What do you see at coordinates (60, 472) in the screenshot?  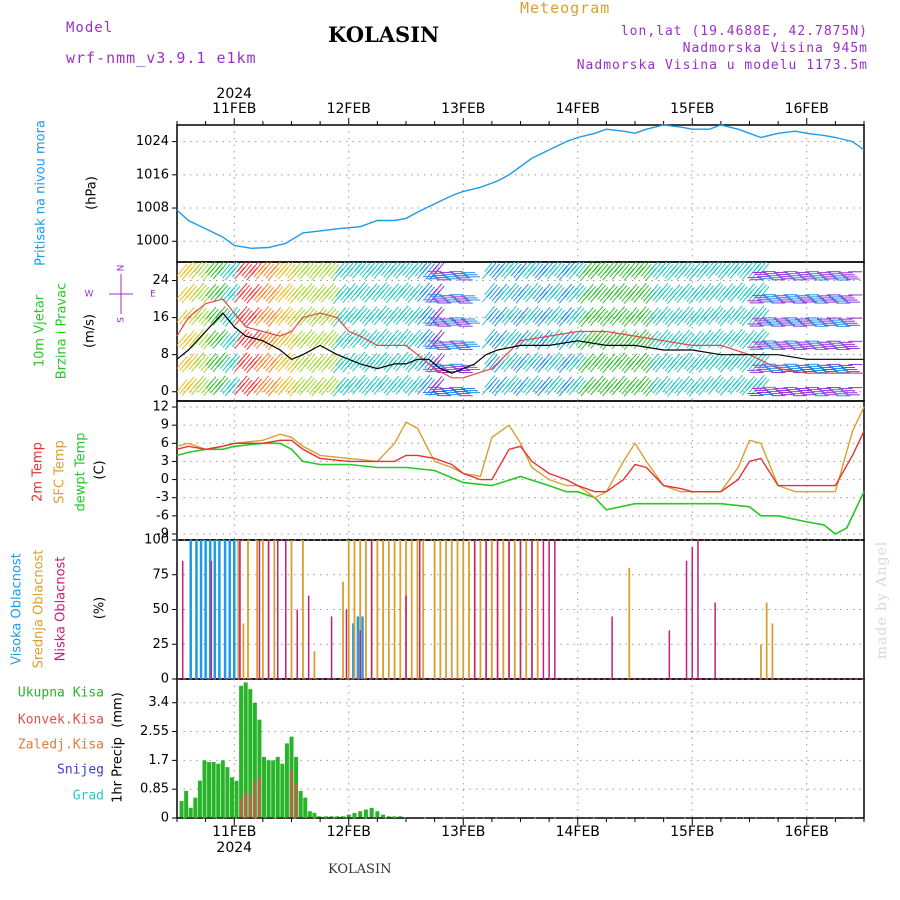 I see `sfc-ylabel: SFC Temp` at bounding box center [60, 472].